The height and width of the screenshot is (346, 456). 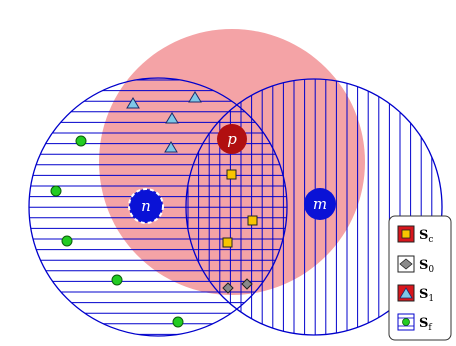 What do you see at coordinates (431, 299) in the screenshot?
I see `legend-subscript: 1` at bounding box center [431, 299].